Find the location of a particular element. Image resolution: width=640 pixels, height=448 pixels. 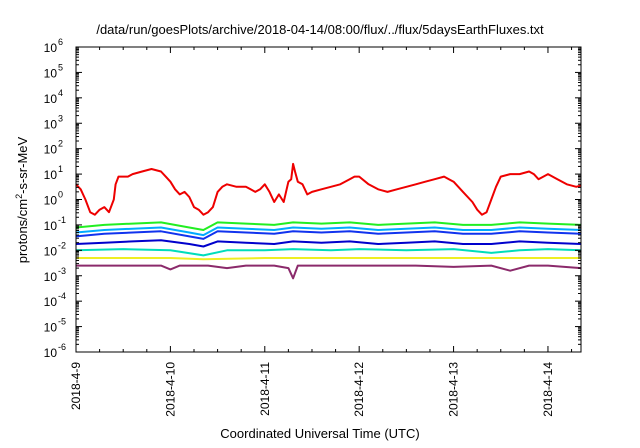

x-tick-label: 2018-4-9 is located at coordinates (76, 386).